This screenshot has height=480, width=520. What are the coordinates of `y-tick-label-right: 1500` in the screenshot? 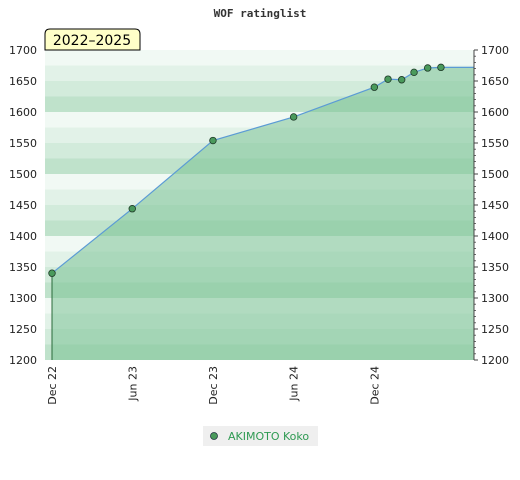 It's located at (495, 174).